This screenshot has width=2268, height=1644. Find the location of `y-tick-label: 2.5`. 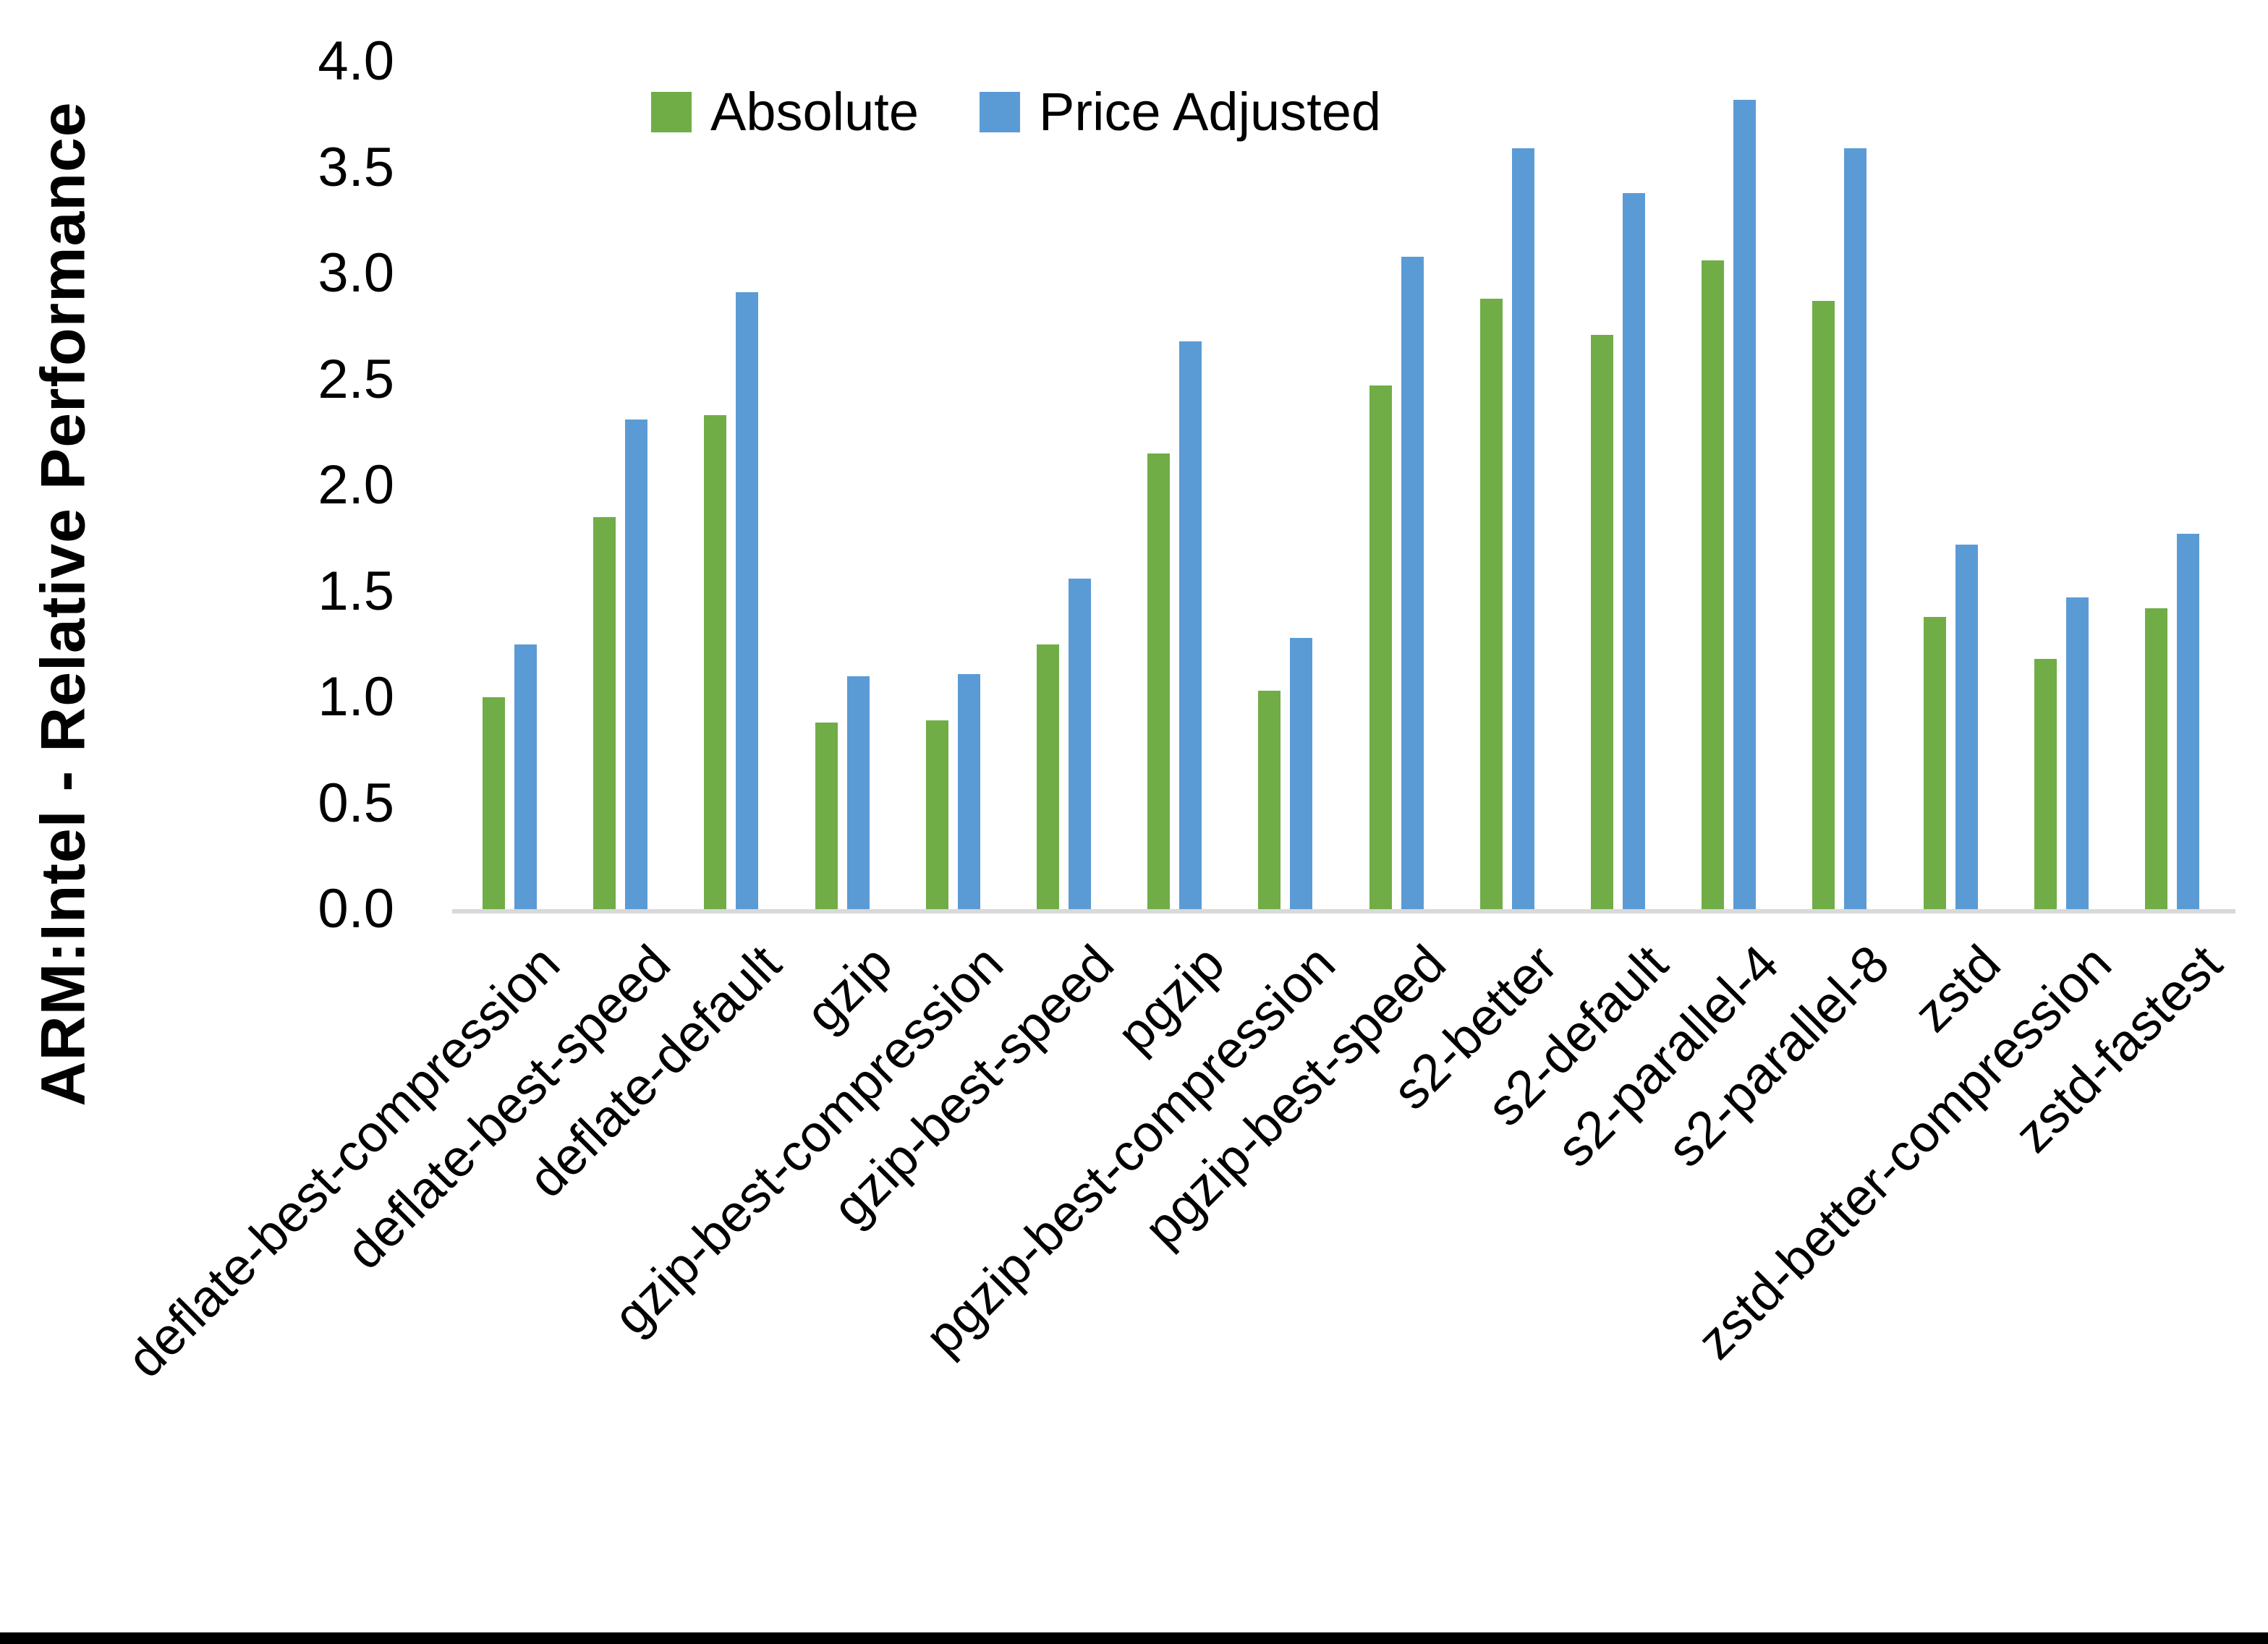

y-tick-label: 2.5 is located at coordinates (356, 379).